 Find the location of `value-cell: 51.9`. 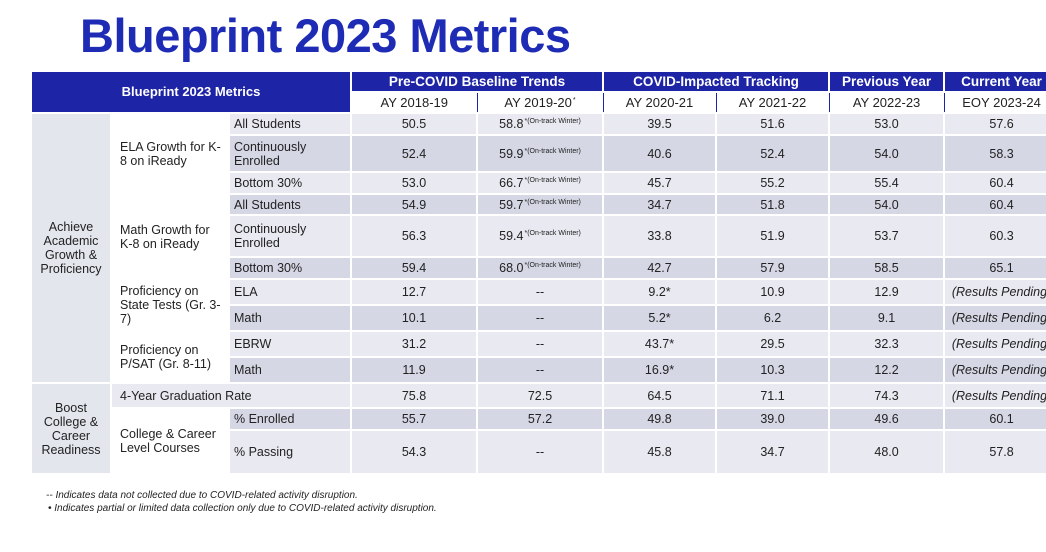

value-cell: 51.9 is located at coordinates (773, 236).